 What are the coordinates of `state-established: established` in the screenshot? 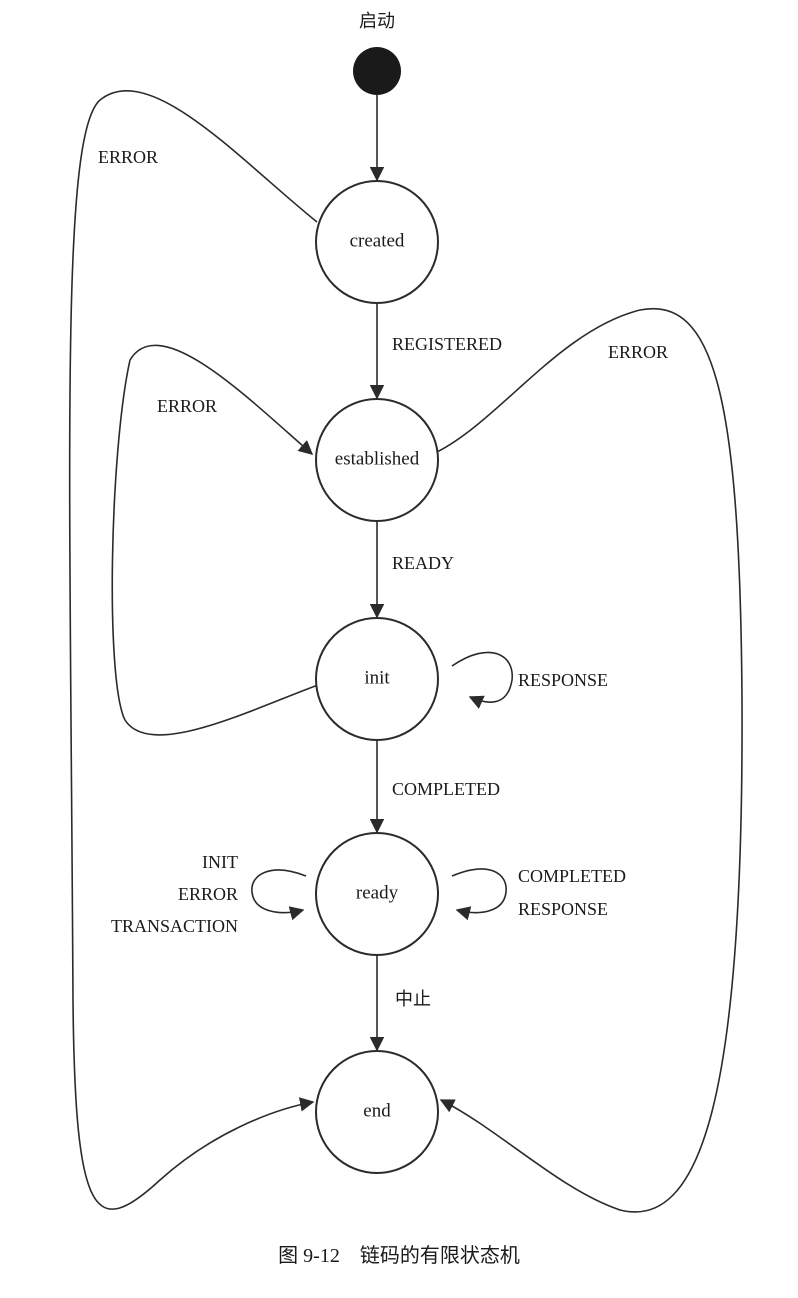 It's located at (377, 460).